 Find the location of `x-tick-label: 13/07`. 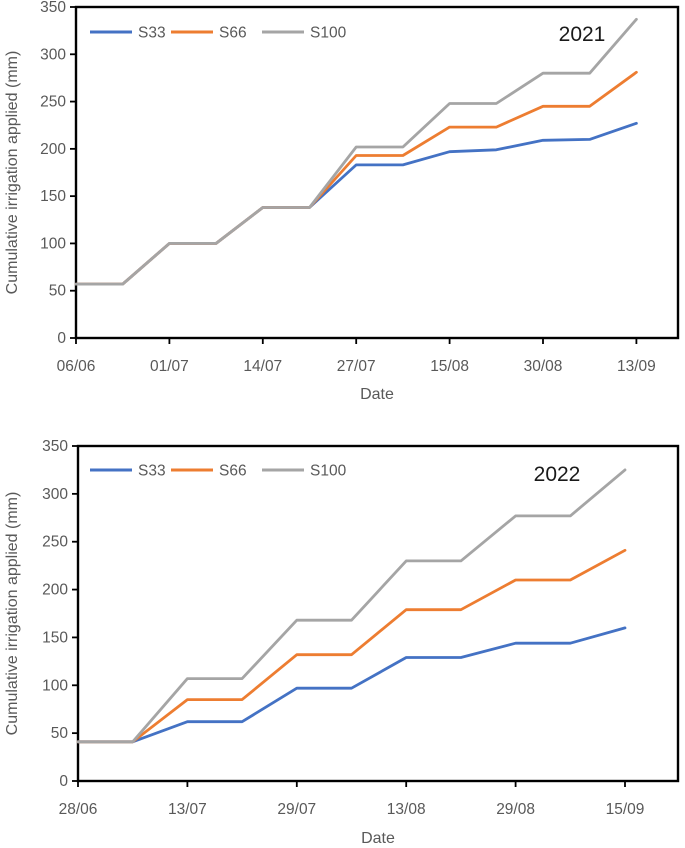

x-tick-label: 13/07 is located at coordinates (187, 809).